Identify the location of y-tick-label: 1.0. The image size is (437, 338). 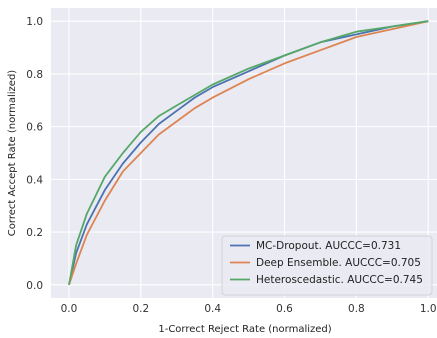
(34, 22).